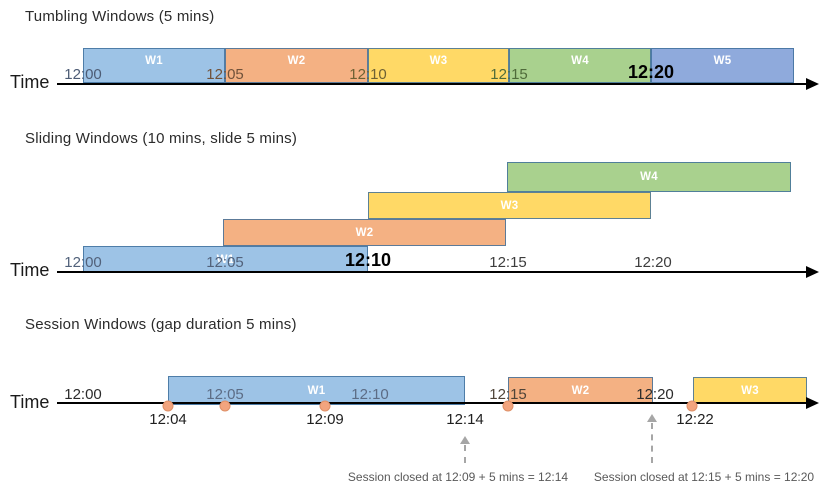 Image resolution: width=829 pixels, height=498 pixels. I want to click on session-window-w1: W1, so click(316, 390).